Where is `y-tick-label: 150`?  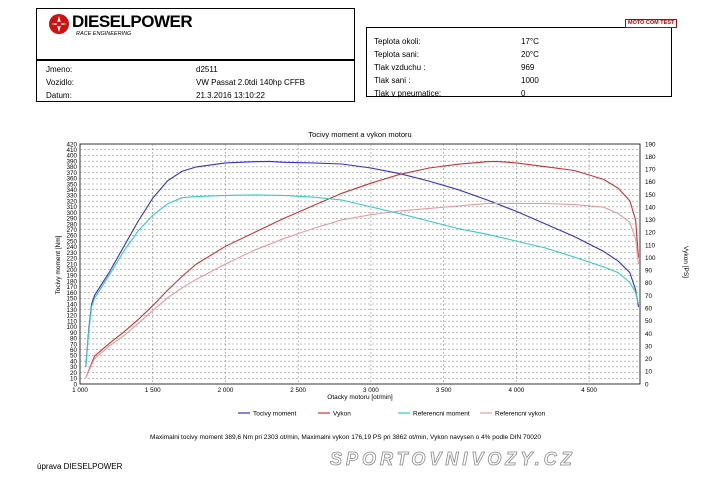
y-tick-label: 150 is located at coordinates (71, 299).